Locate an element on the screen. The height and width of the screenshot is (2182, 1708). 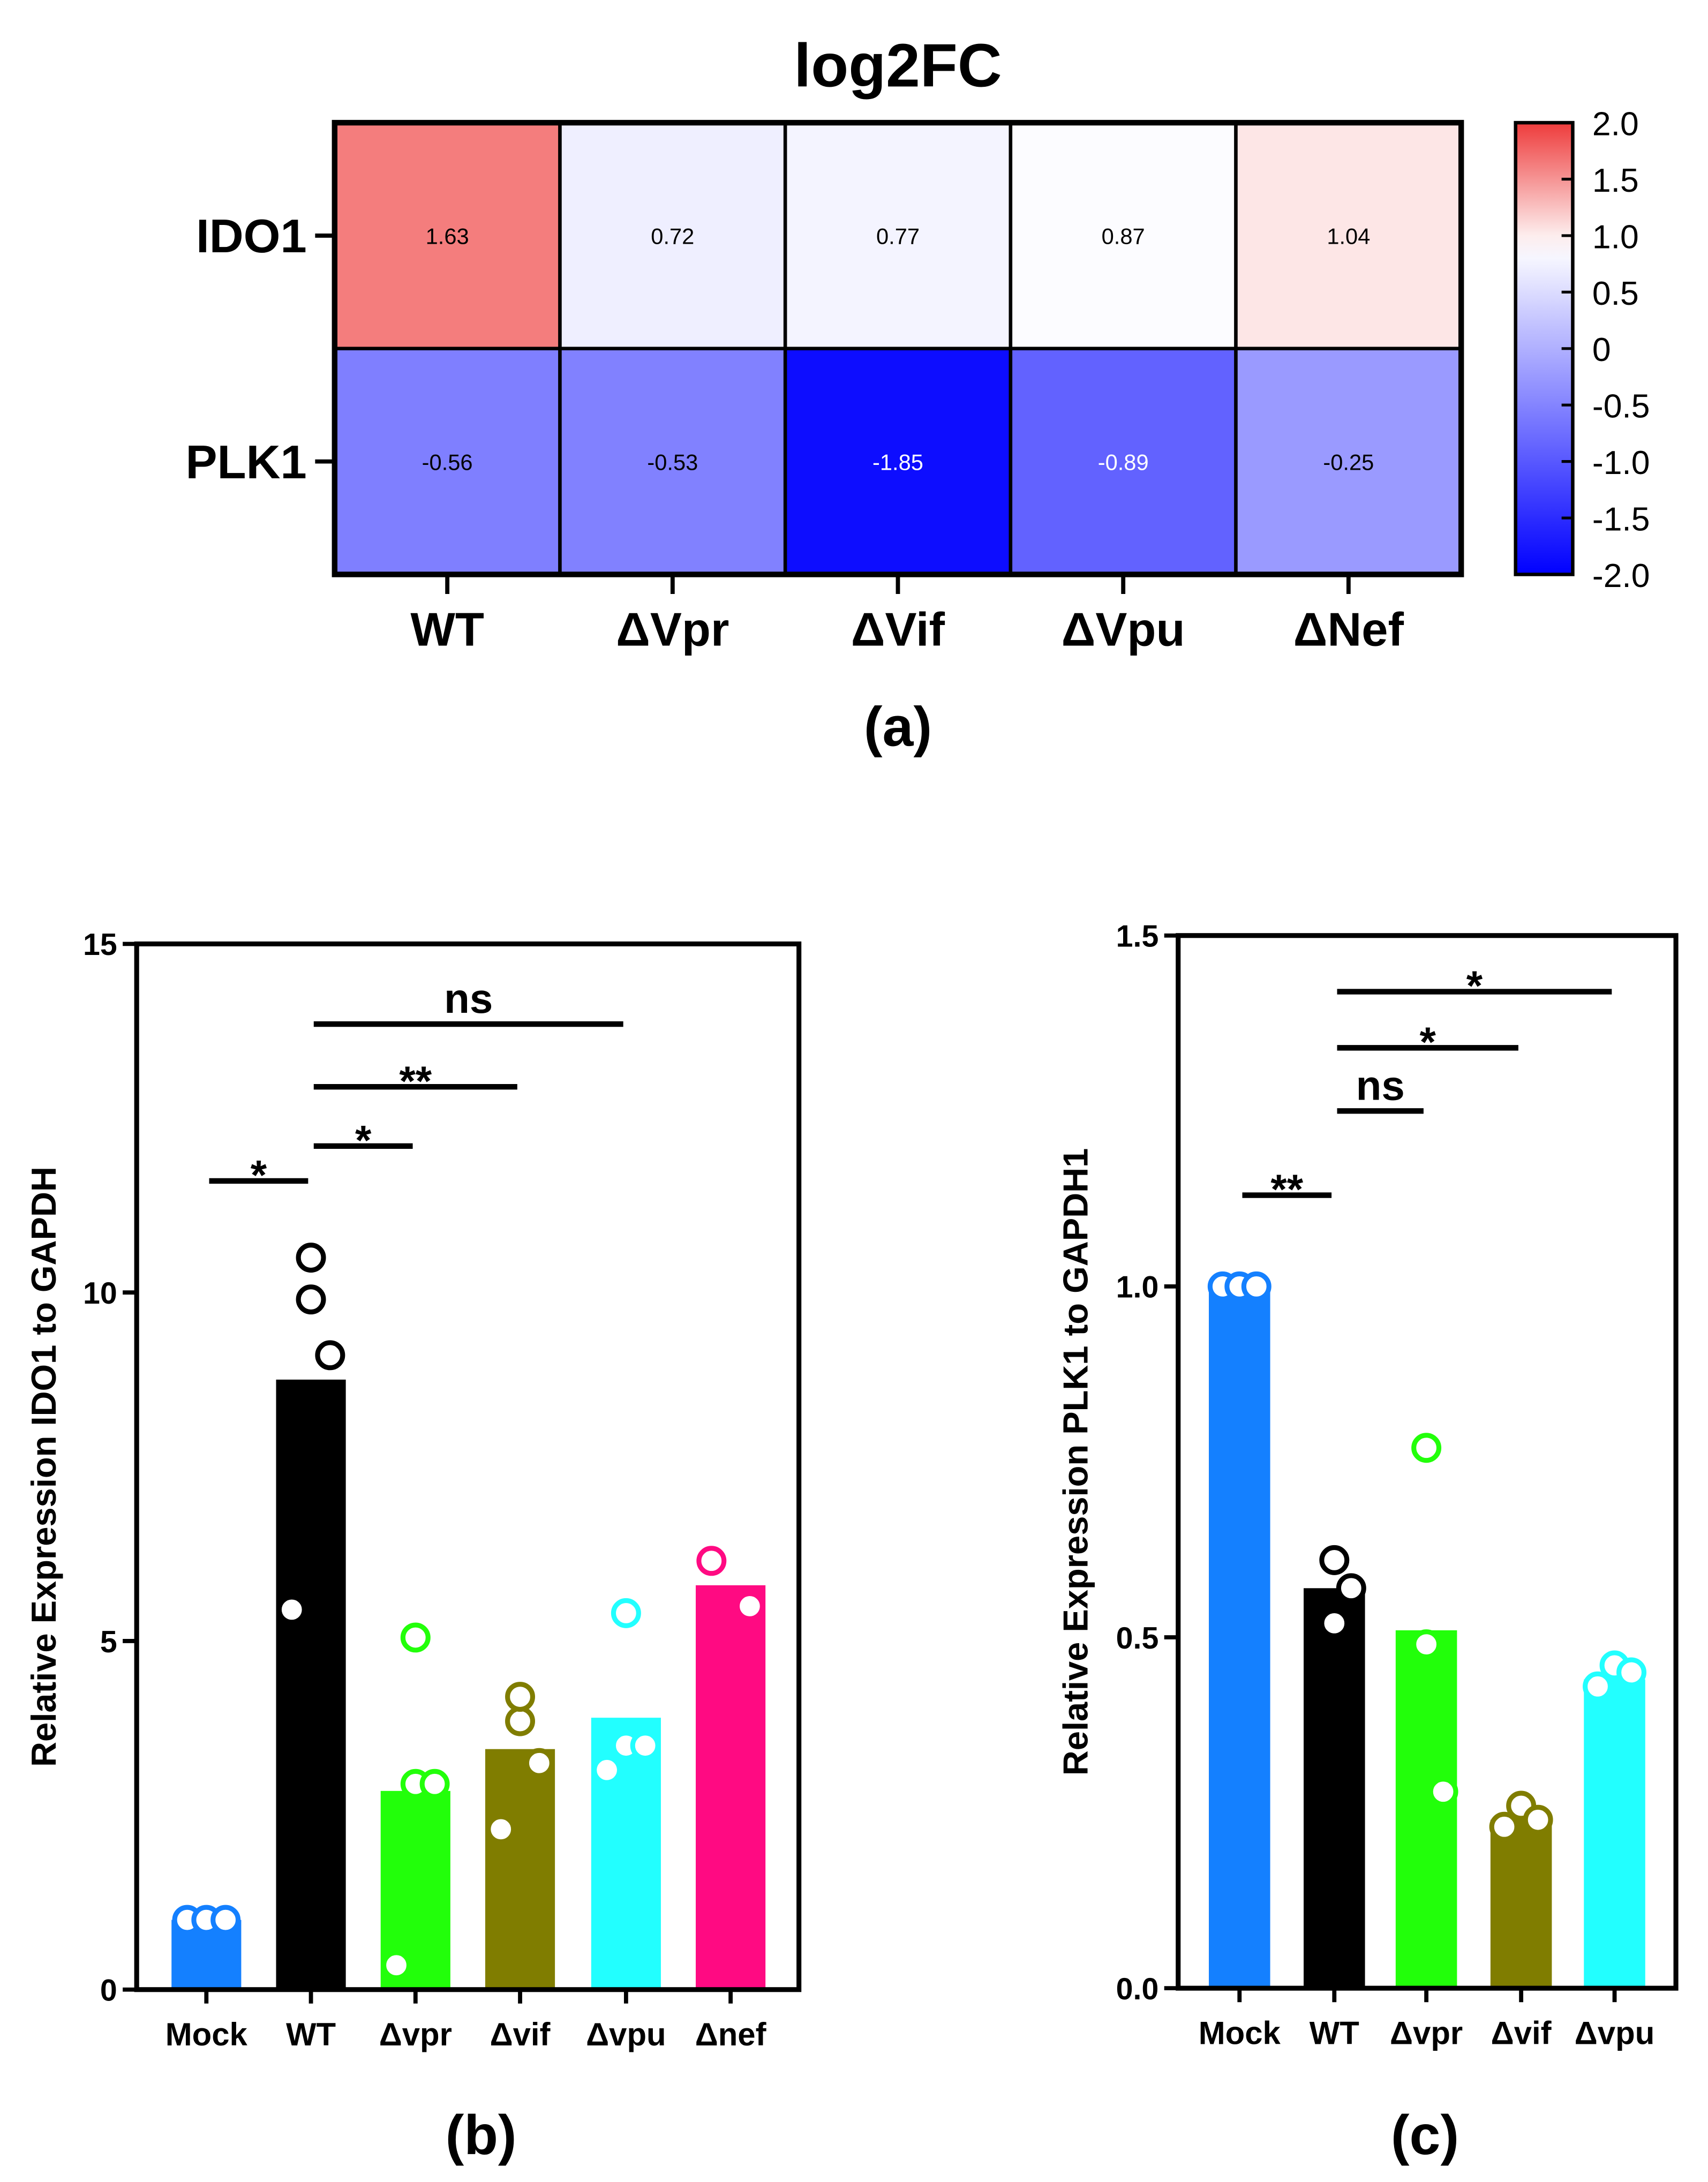
heatmap-cell-value: 1.63 is located at coordinates (447, 236).